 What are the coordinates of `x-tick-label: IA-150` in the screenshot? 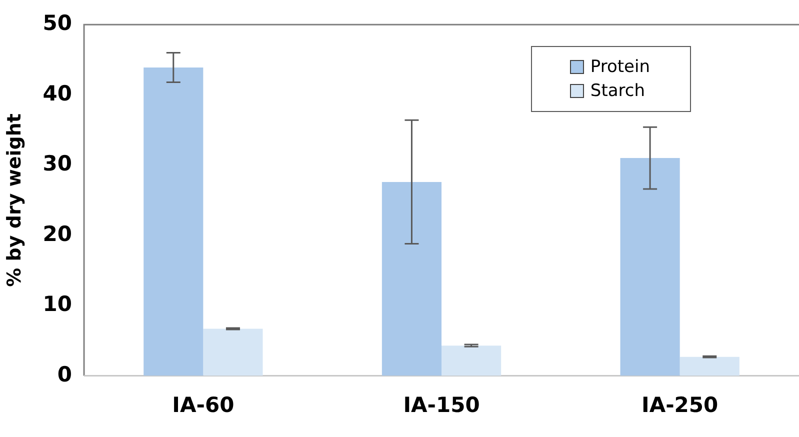 It's located at (441, 404).